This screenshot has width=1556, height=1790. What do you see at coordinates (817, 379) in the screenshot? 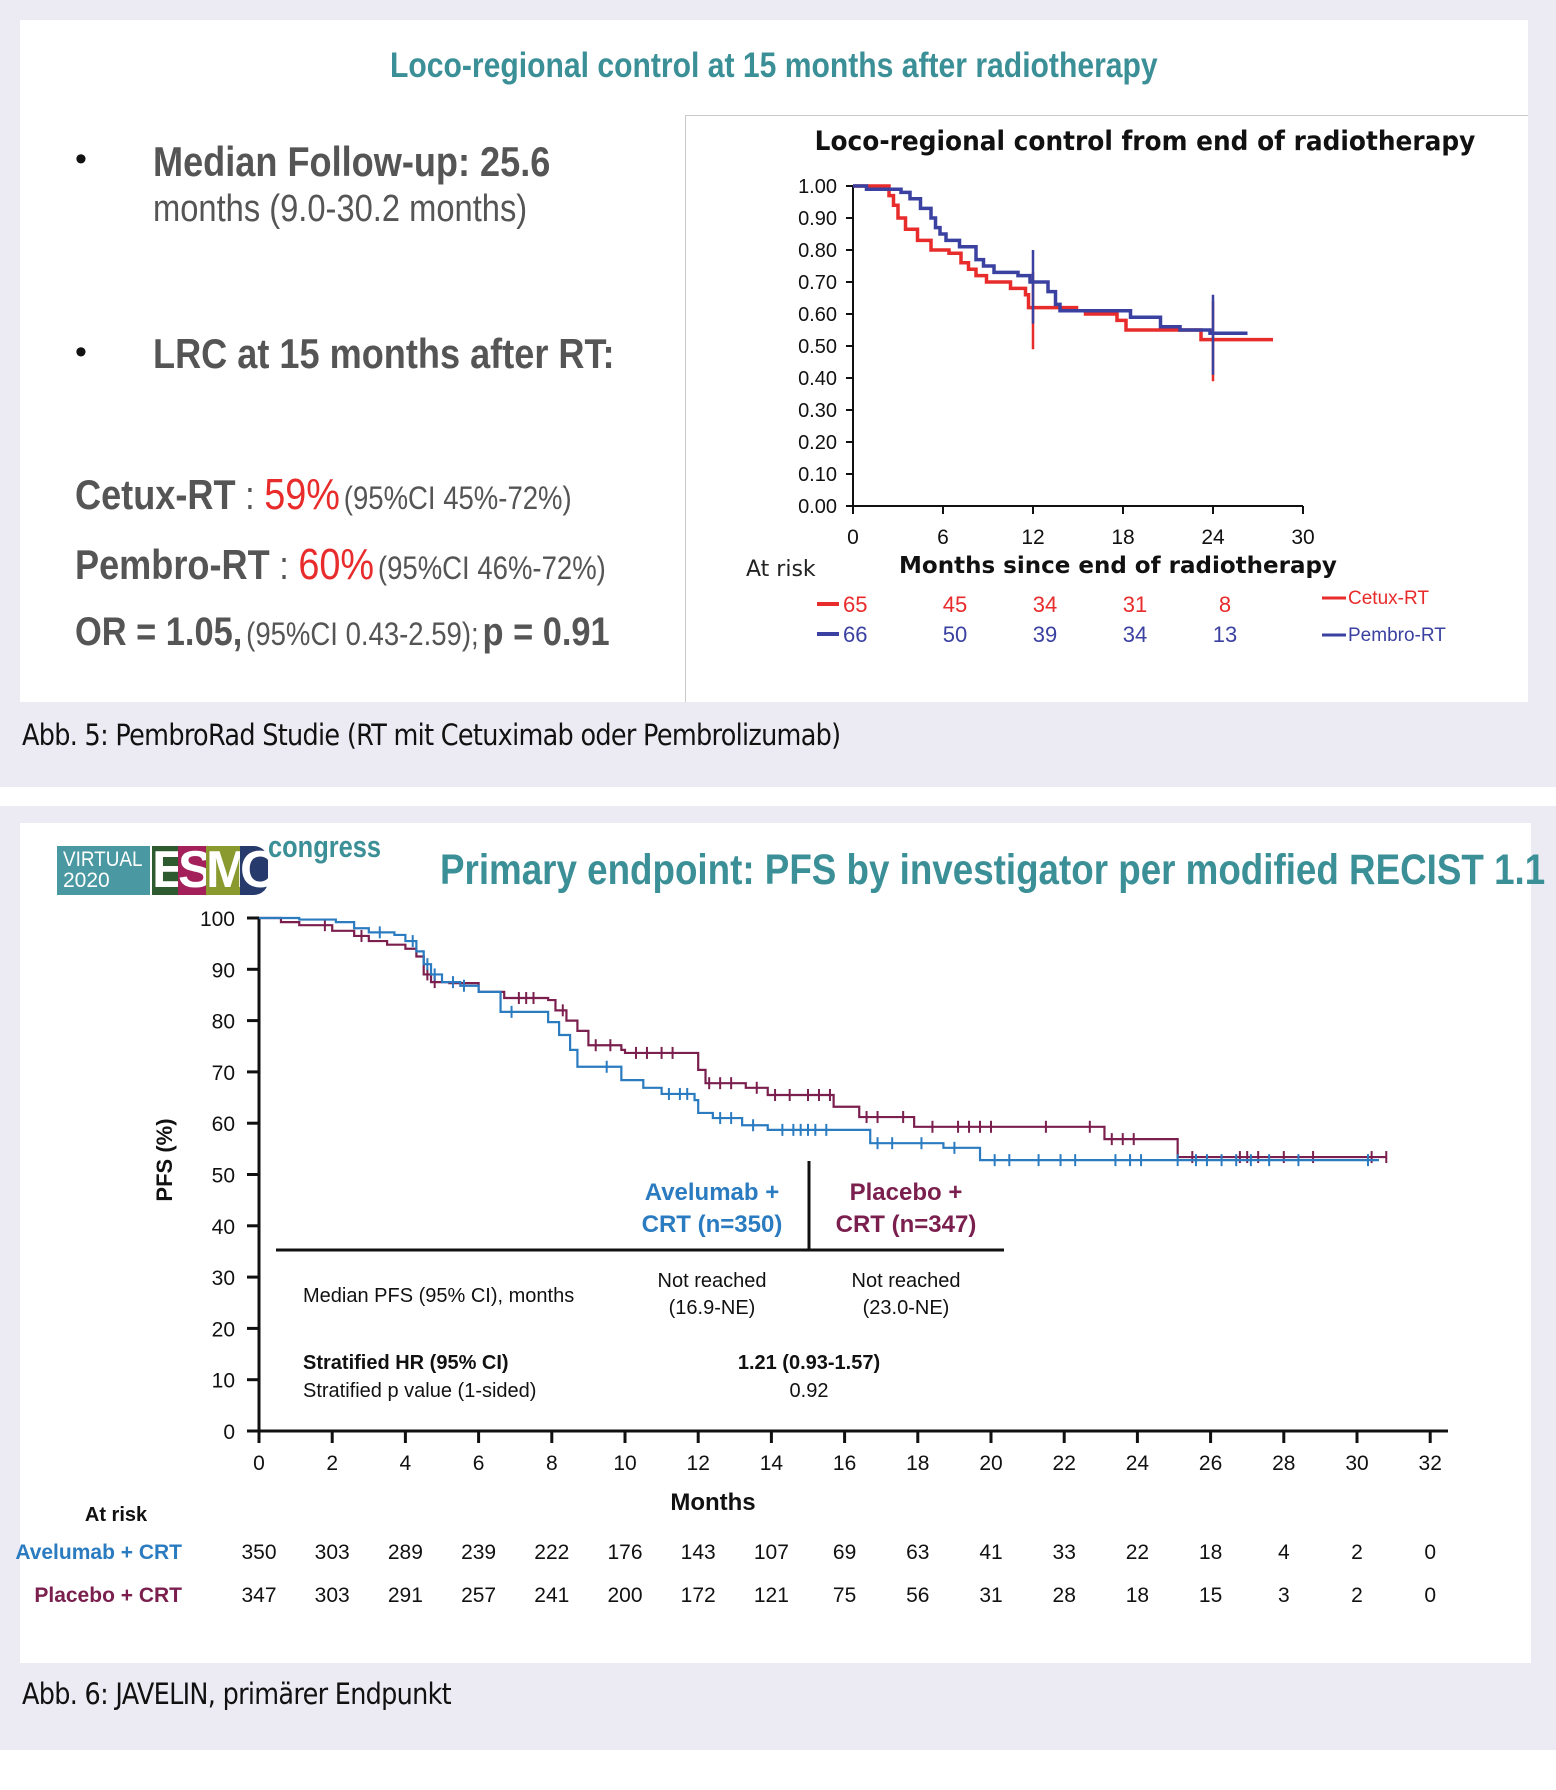
I see `y-tick-label: 0.40` at bounding box center [817, 379].